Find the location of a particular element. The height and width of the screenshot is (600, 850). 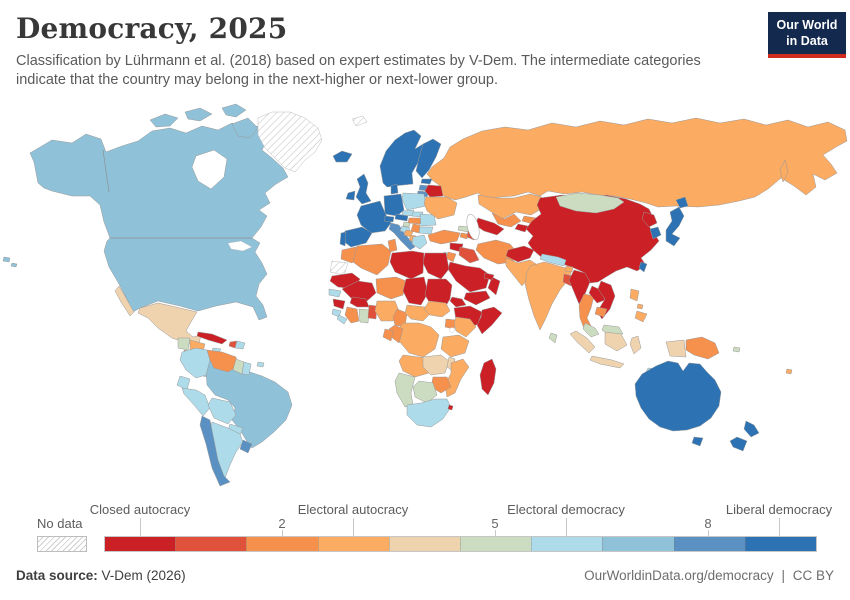

region-senegal is located at coordinates (335, 293).